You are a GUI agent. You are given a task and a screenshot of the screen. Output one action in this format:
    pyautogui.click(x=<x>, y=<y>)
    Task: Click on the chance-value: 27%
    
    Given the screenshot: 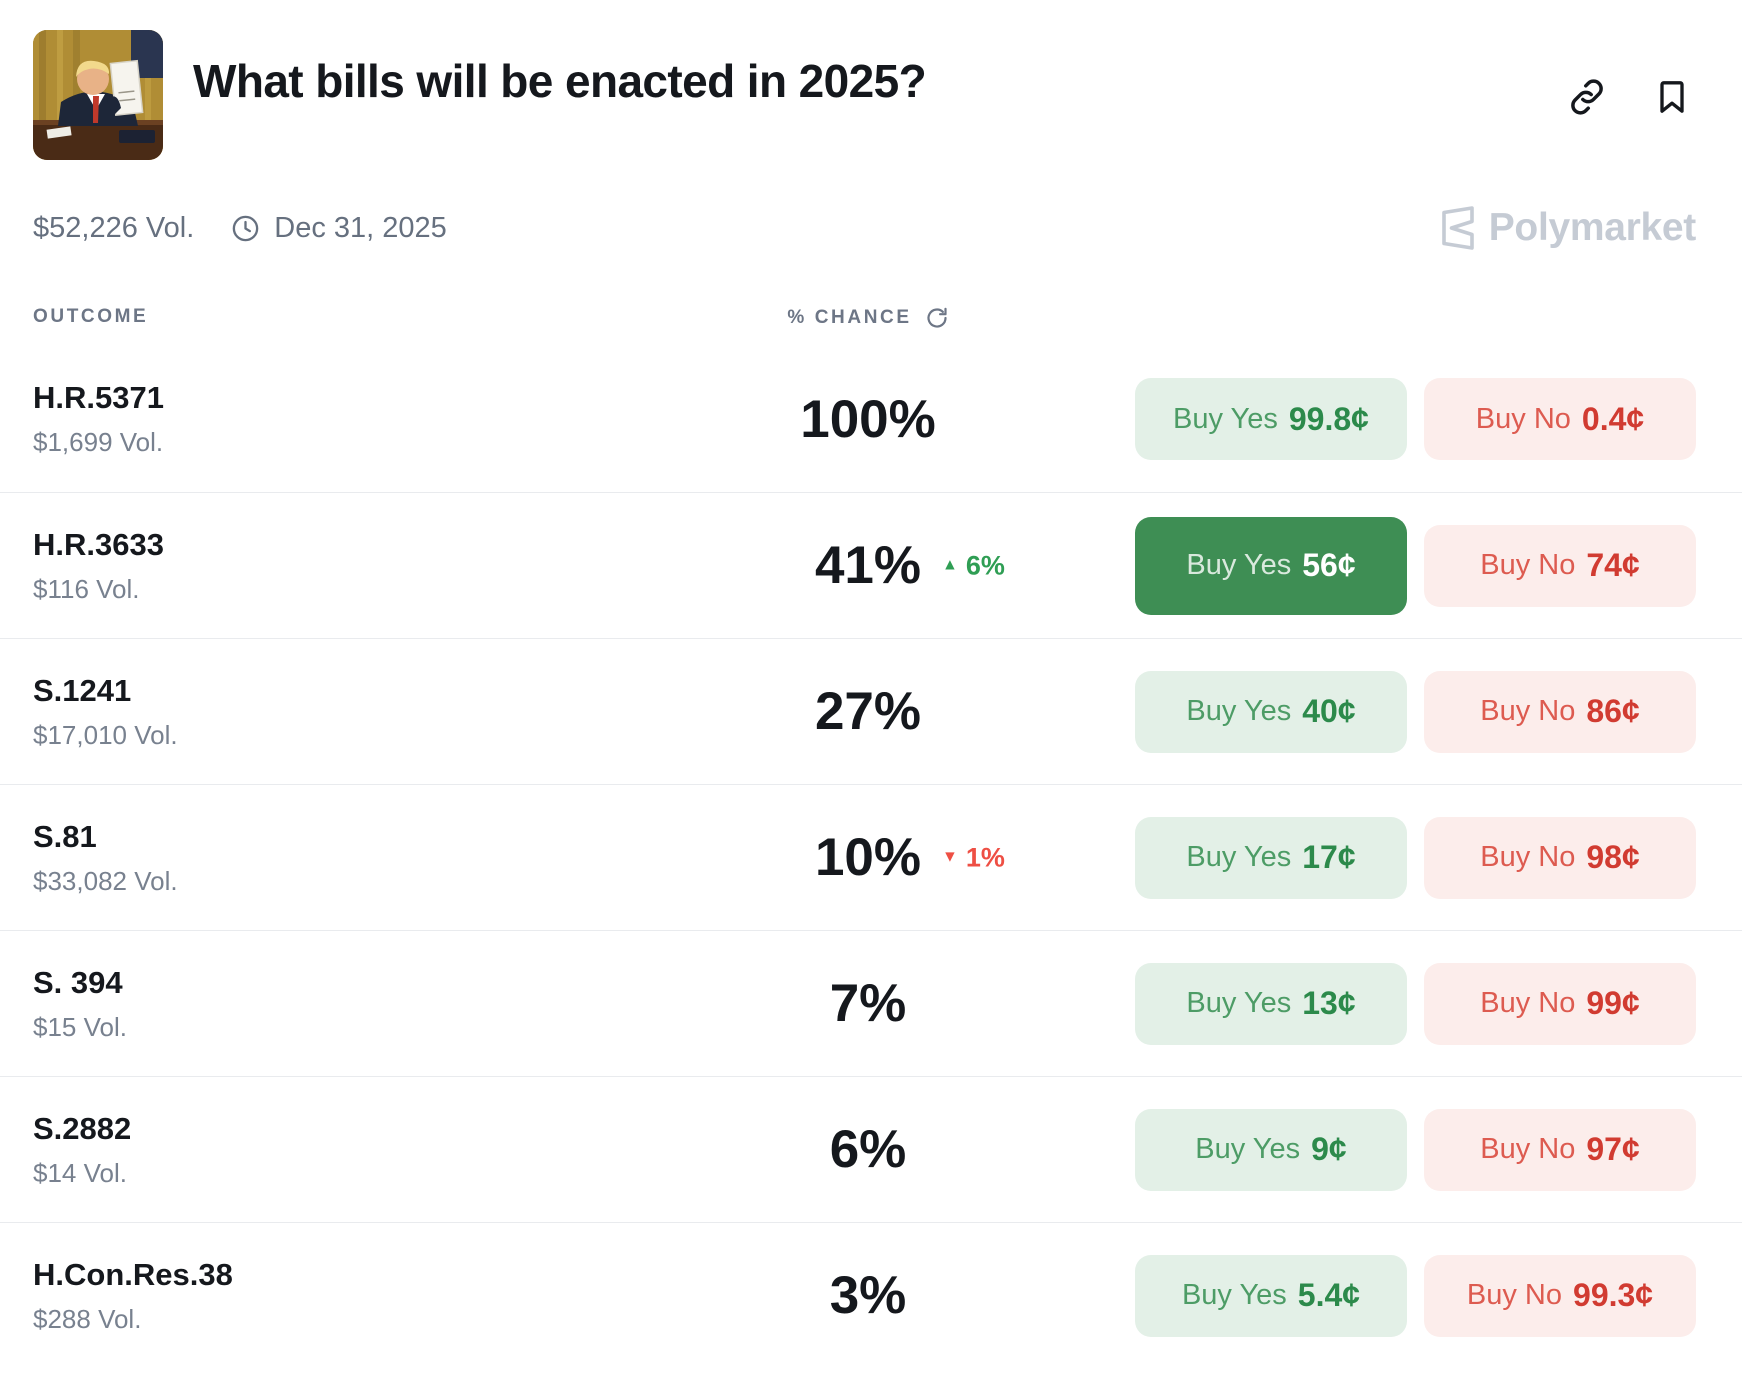 What is the action you would take?
    pyautogui.click(x=868, y=711)
    